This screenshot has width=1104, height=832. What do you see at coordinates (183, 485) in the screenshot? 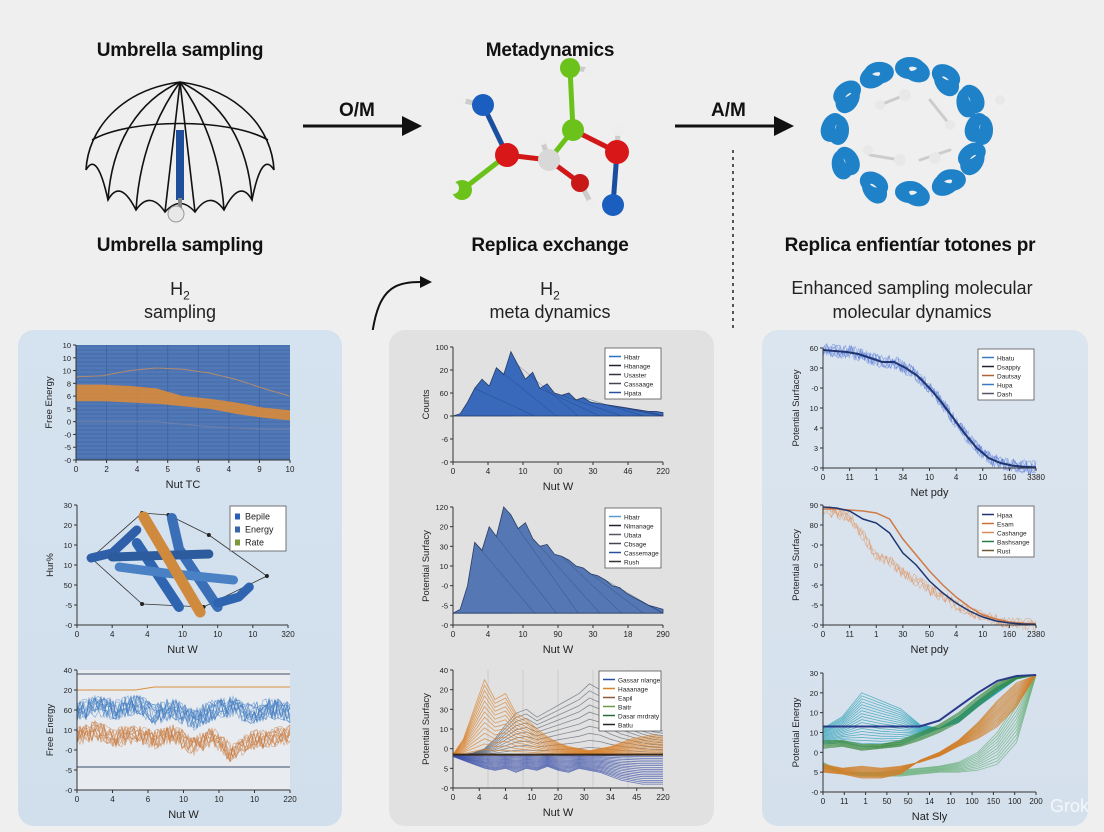
I see `x-axis-label: Nut TC` at bounding box center [183, 485].